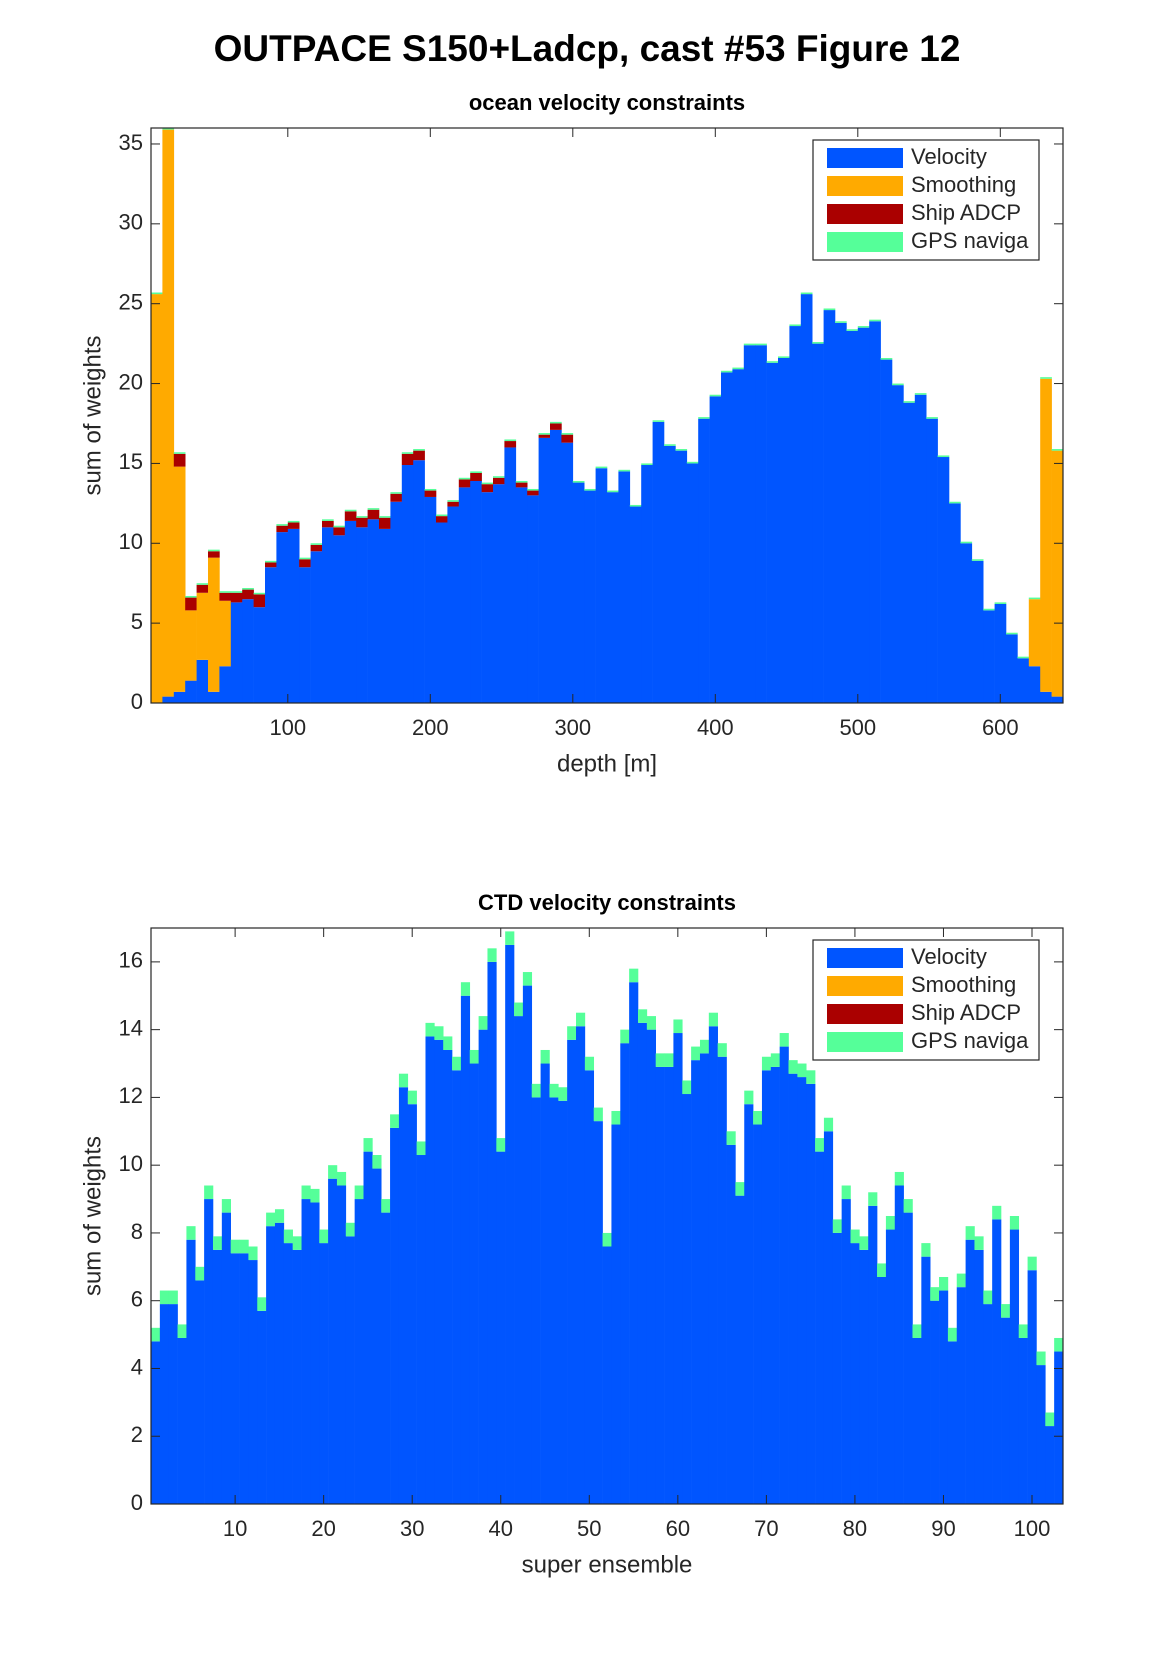  Describe the element at coordinates (323, 1528) in the screenshot. I see `x-tick-label: 20` at that location.